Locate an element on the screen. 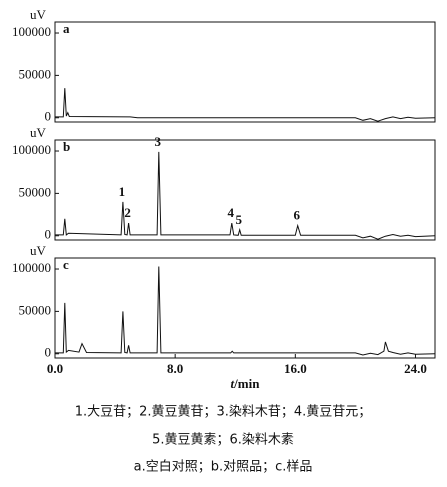  panel-label: b is located at coordinates (66, 146).